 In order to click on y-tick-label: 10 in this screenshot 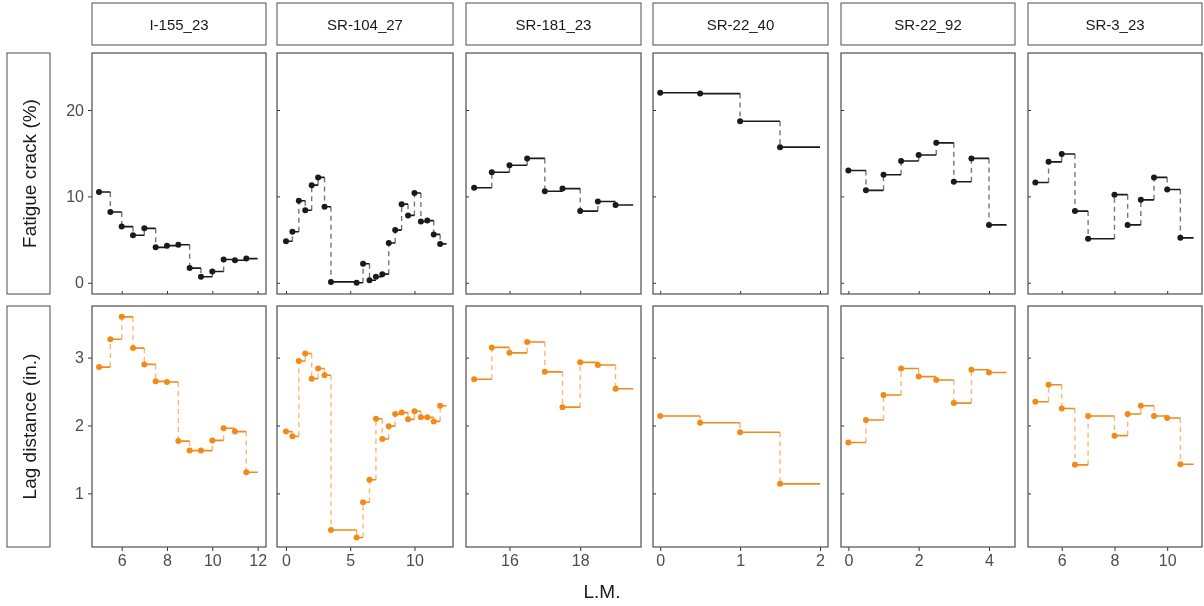, I will do `click(75, 197)`.